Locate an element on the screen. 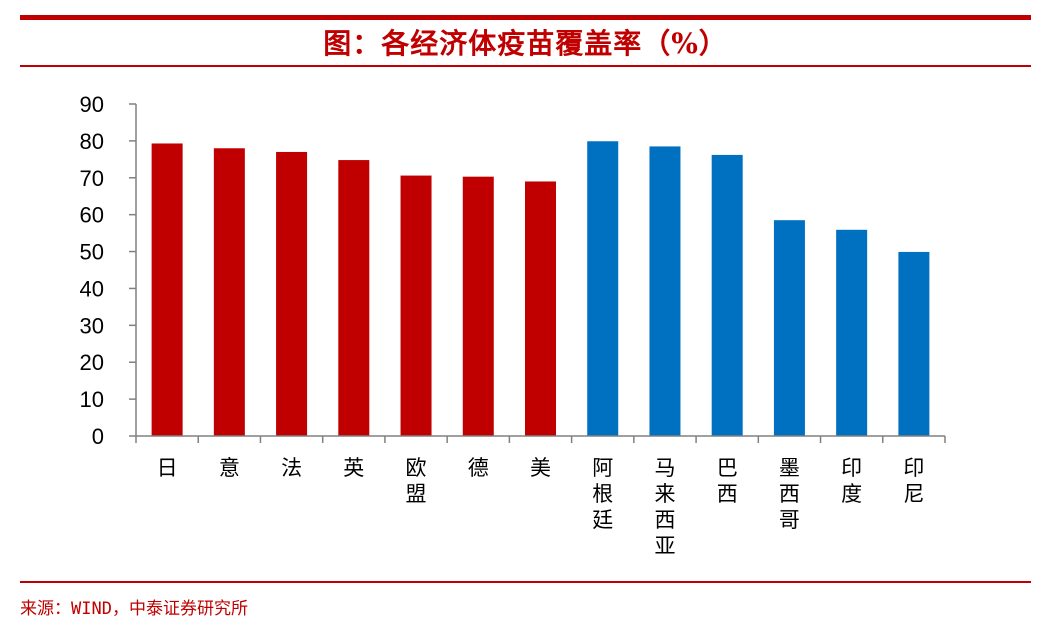  x-tick-label: 巴西 is located at coordinates (727, 481).